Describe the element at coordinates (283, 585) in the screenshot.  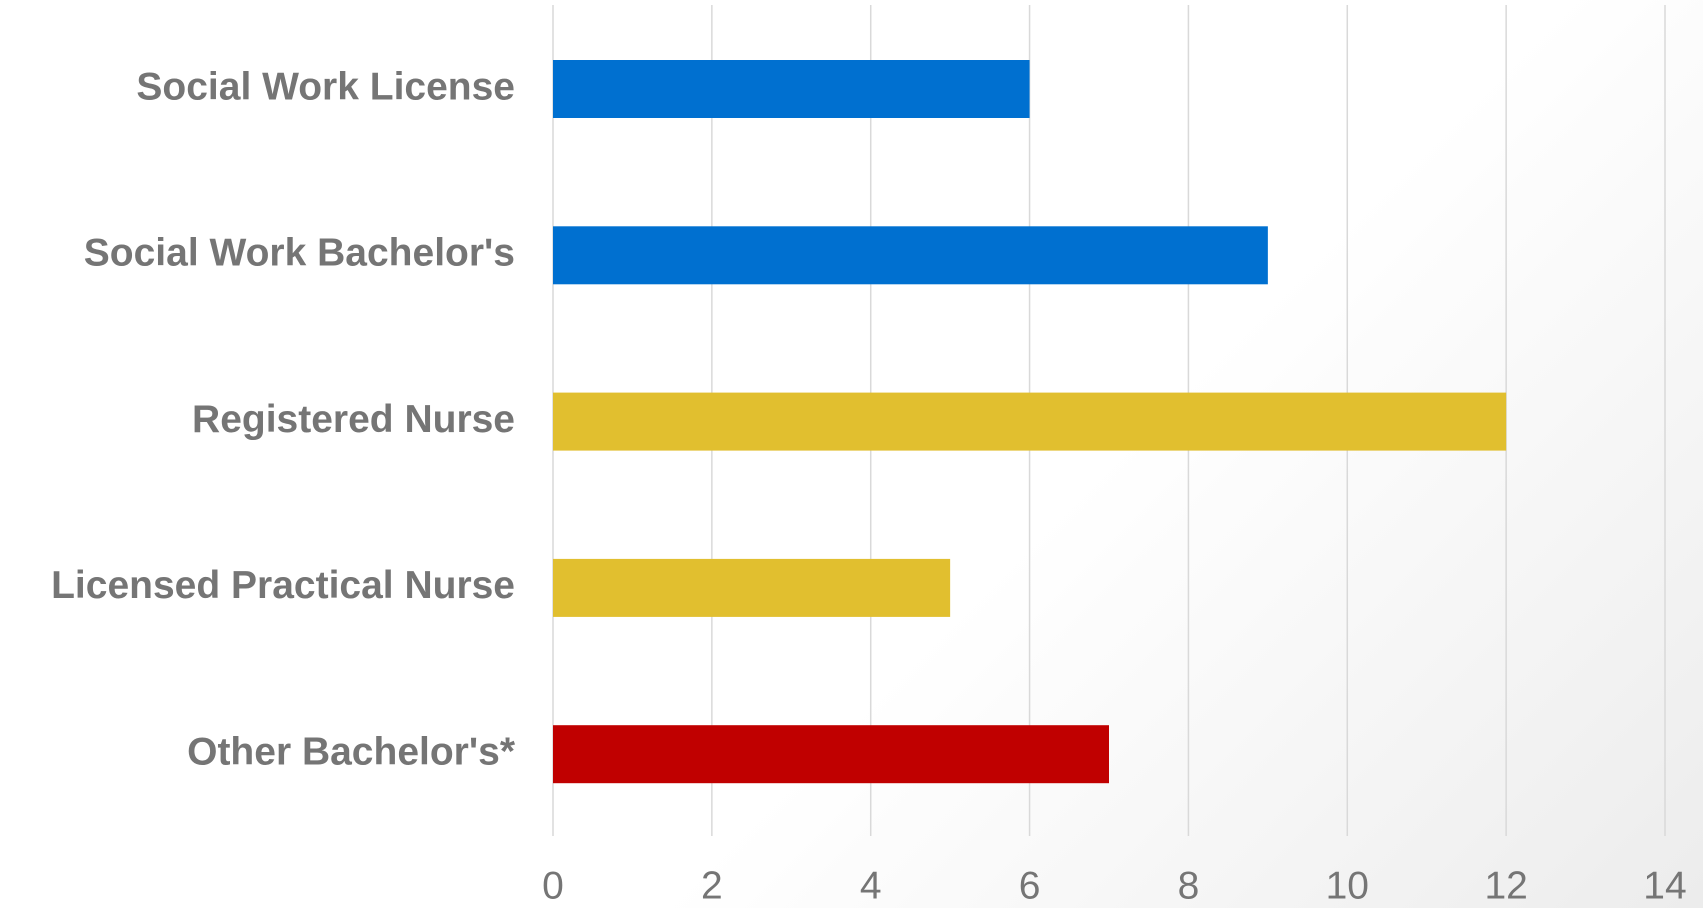
I see `y-tick-label: Licensed Practical Nurse` at that location.